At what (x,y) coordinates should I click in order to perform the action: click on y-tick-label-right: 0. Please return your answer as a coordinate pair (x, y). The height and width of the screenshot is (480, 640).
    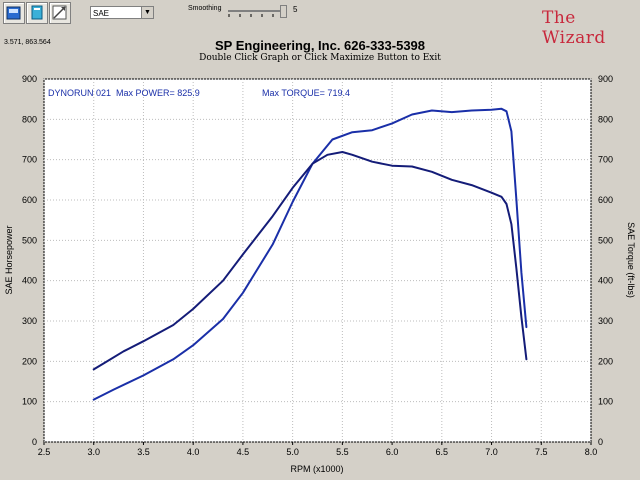
    Looking at the image, I should click on (600, 442).